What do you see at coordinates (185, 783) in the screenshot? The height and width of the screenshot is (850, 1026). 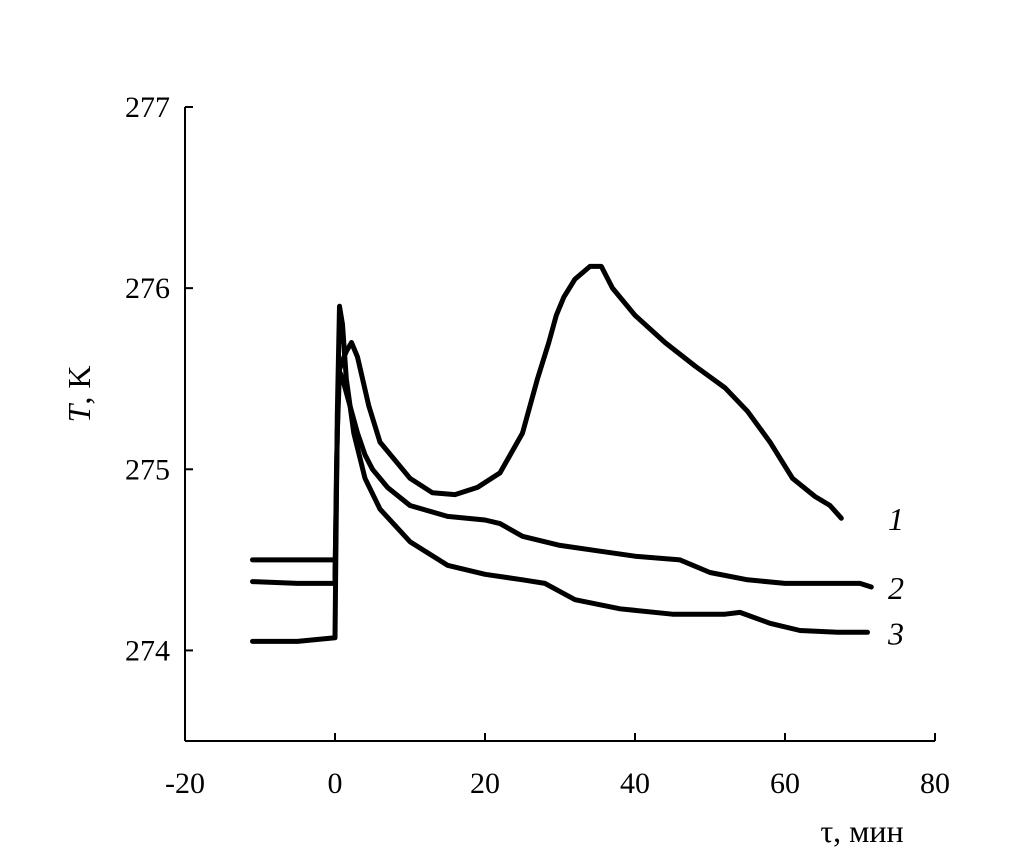 I see `x-tick-label: -20` at bounding box center [185, 783].